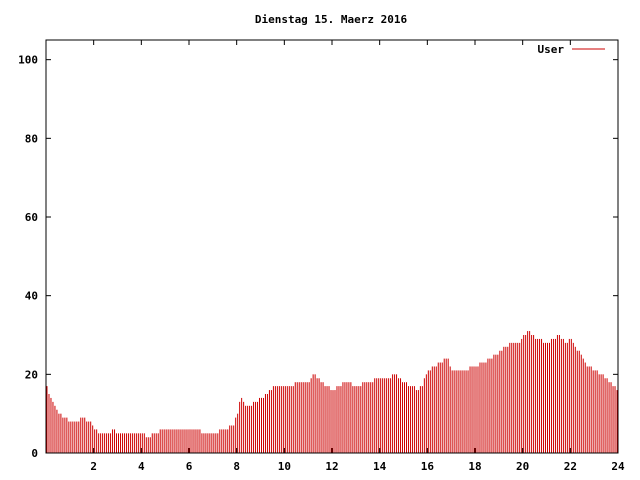 The height and width of the screenshot is (480, 640). I want to click on x-tick-label: 10, so click(284, 466).